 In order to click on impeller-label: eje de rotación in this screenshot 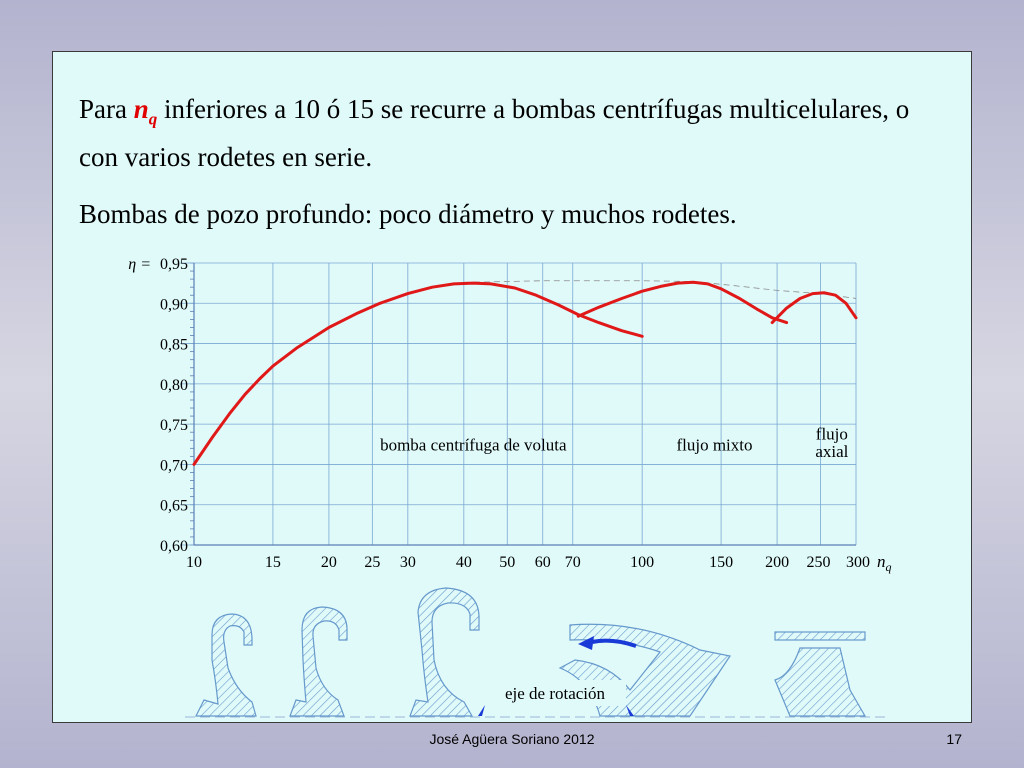, I will do `click(555, 693)`.